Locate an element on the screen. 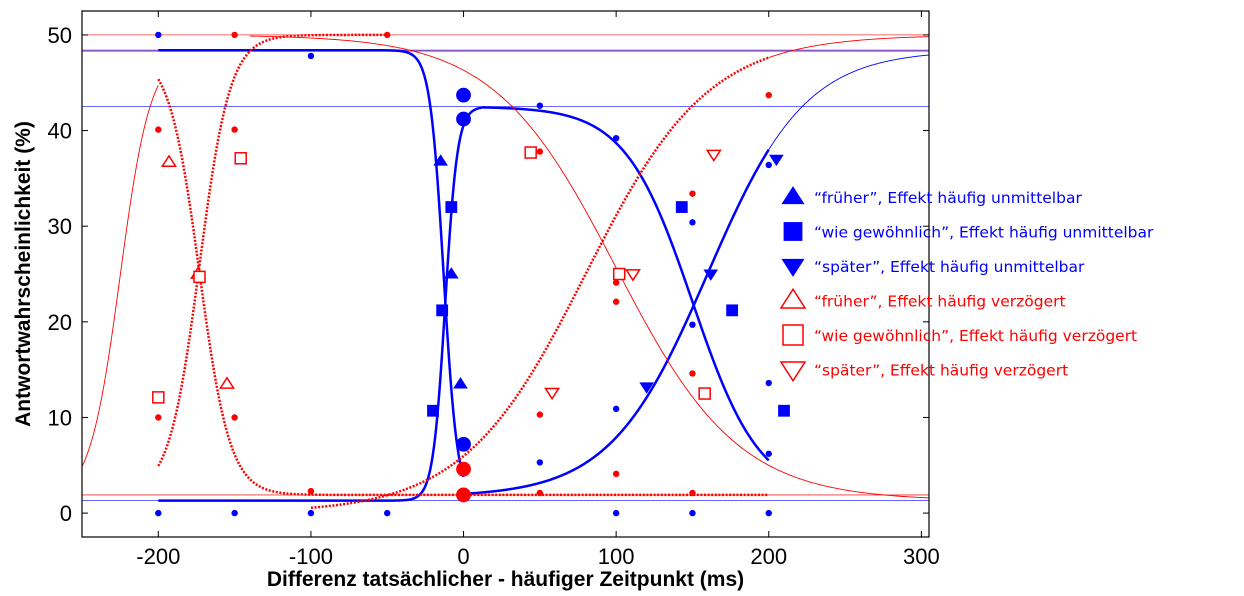 This screenshot has height=596, width=1244. legend-marker-blue_wie is located at coordinates (793, 231).